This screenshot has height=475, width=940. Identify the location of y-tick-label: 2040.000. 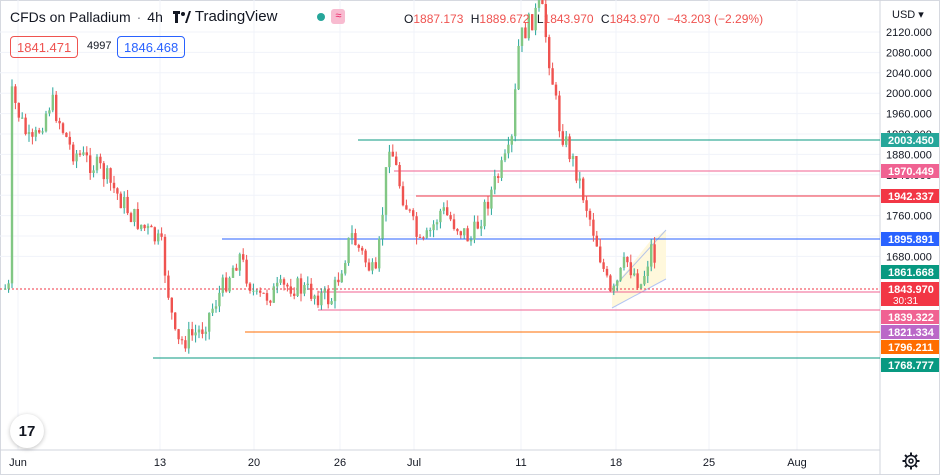
(909, 74).